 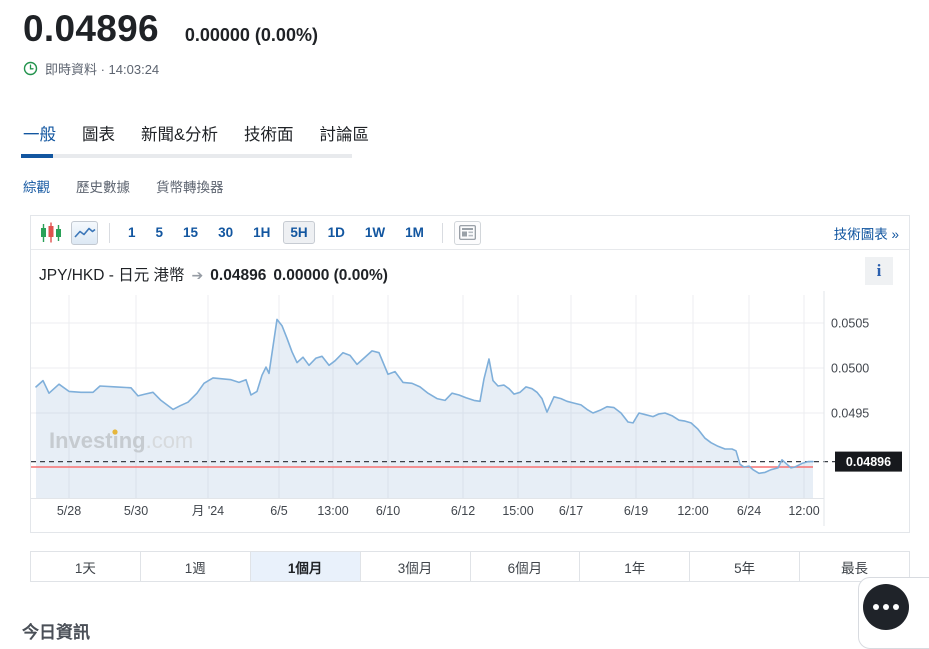 What do you see at coordinates (262, 232) in the screenshot?
I see `timeframe-1h: 1H` at bounding box center [262, 232].